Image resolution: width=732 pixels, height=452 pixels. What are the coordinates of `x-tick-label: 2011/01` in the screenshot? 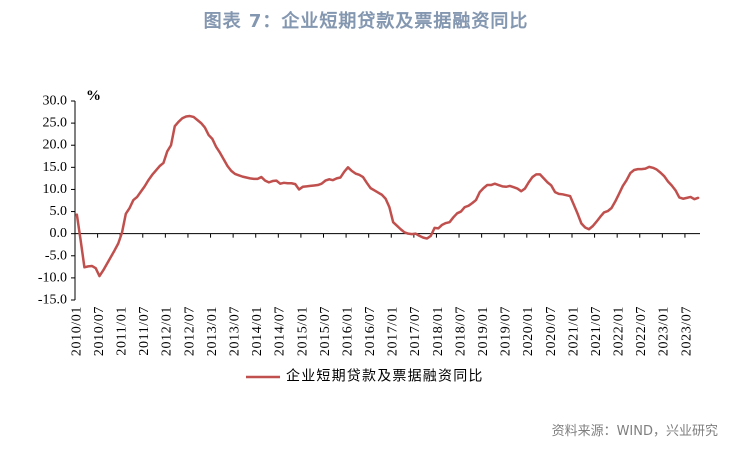 It's located at (122, 331).